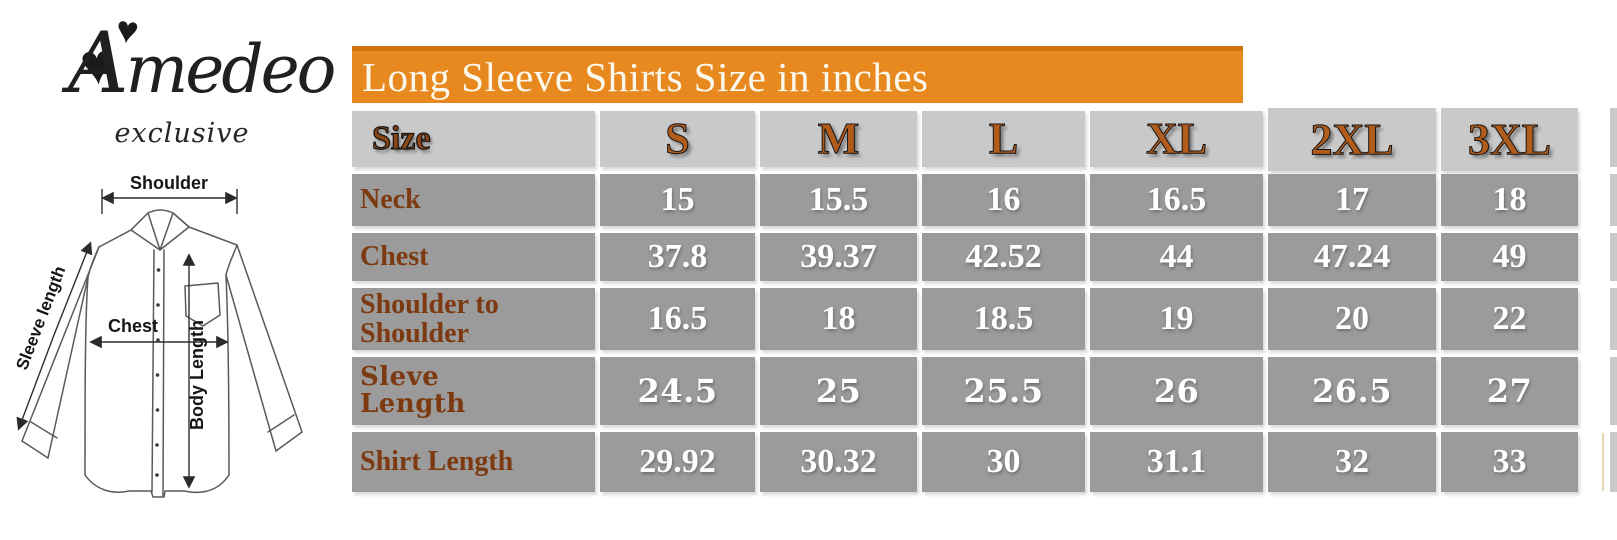 The width and height of the screenshot is (1617, 540). Describe the element at coordinates (127, 339) in the screenshot. I see `measurement-arrows` at that location.